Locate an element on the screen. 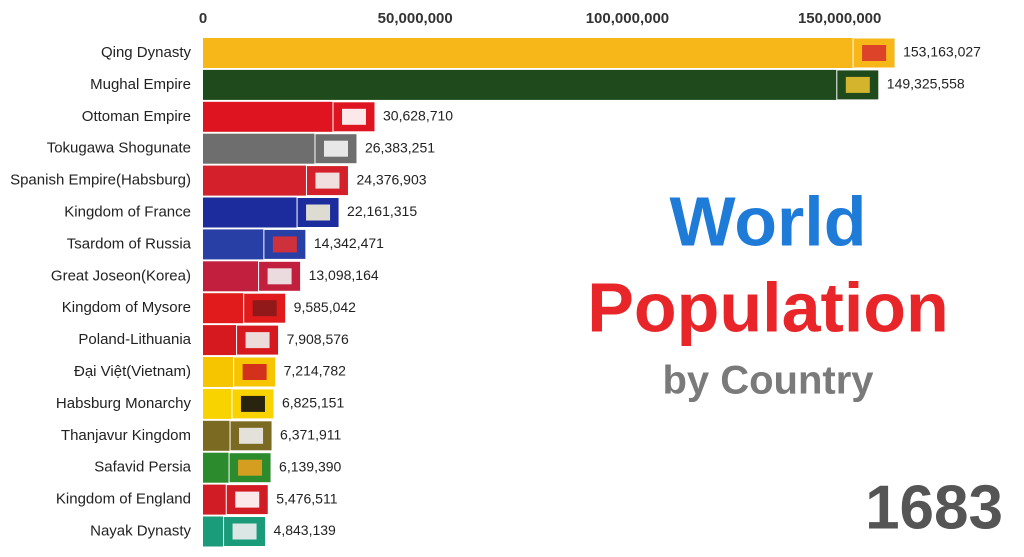 The width and height of the screenshot is (1024, 557). category-label: Spanish Empire(Habsburg) is located at coordinates (100, 180).